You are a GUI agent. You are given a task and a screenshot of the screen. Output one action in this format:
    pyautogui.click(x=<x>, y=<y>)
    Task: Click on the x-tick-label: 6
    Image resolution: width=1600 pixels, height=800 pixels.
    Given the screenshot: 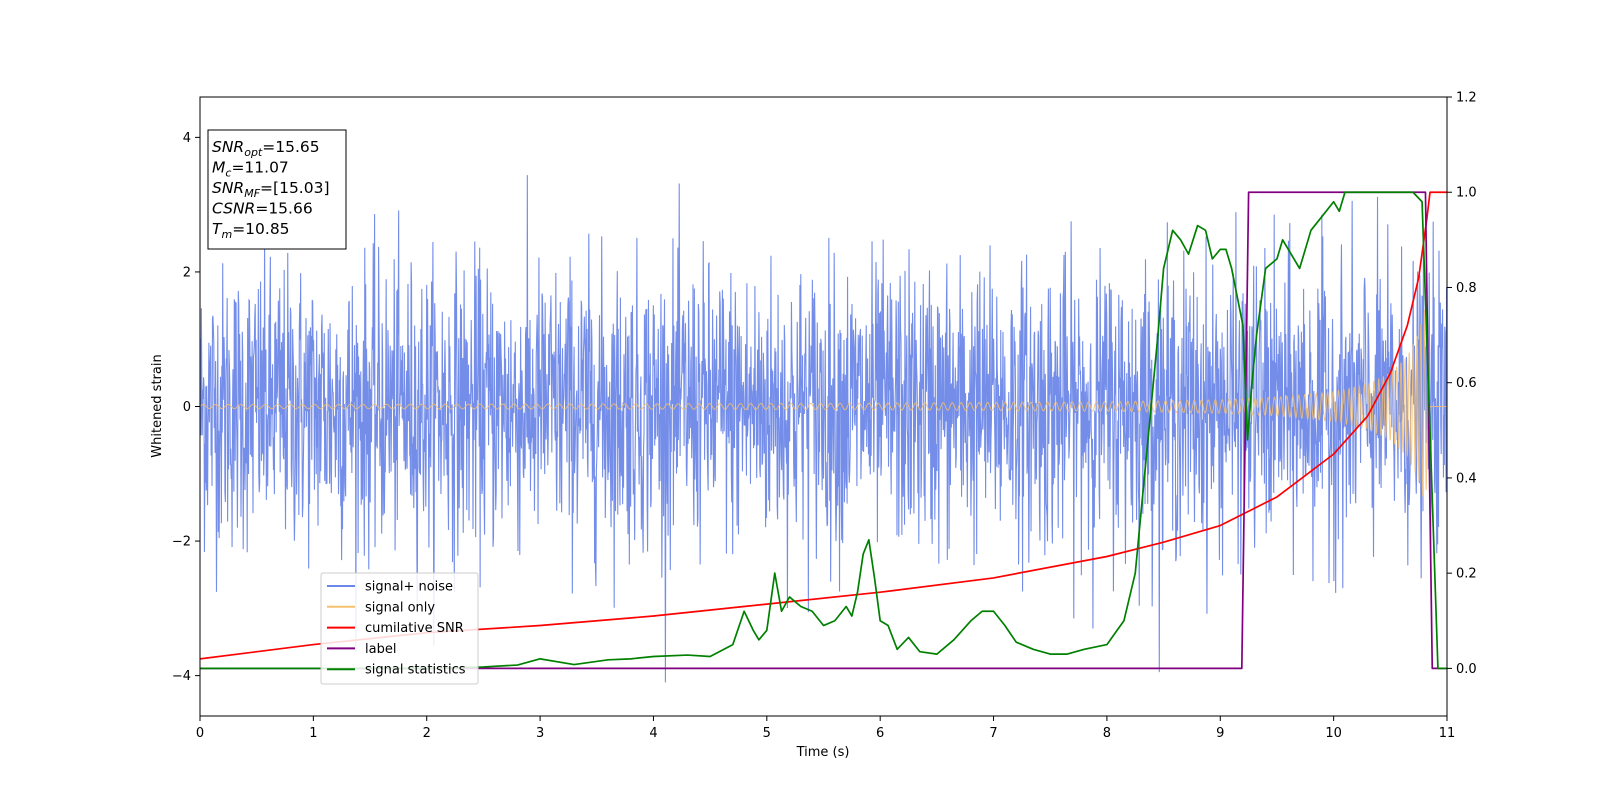 What is the action you would take?
    pyautogui.click(x=880, y=733)
    